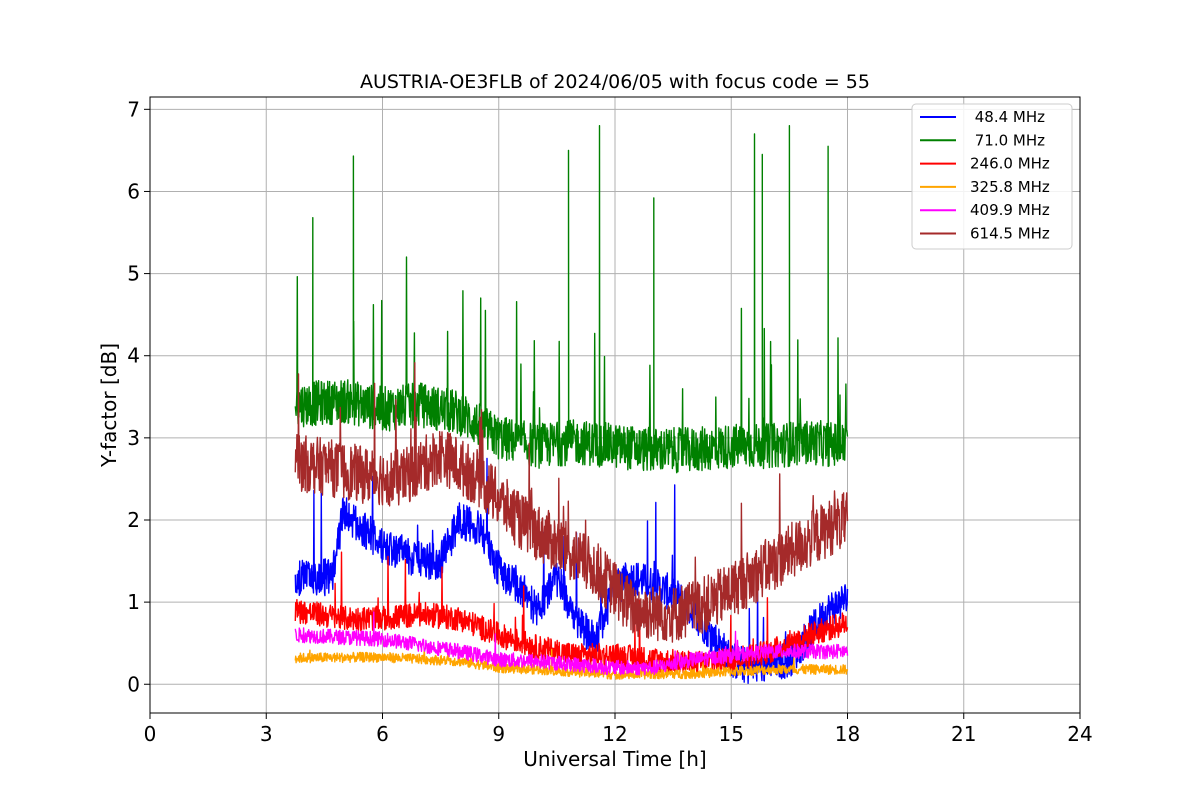  Describe the element at coordinates (1010, 210) in the screenshot. I see `legend-label: 409.9 MHz` at that location.